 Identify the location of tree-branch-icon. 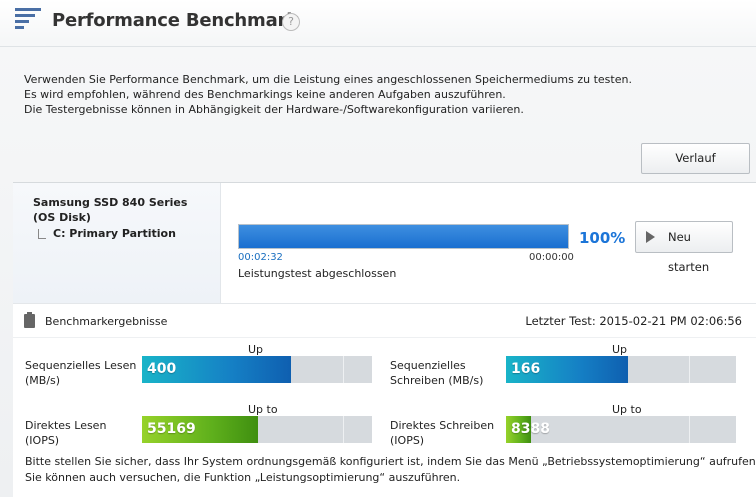
(42, 234).